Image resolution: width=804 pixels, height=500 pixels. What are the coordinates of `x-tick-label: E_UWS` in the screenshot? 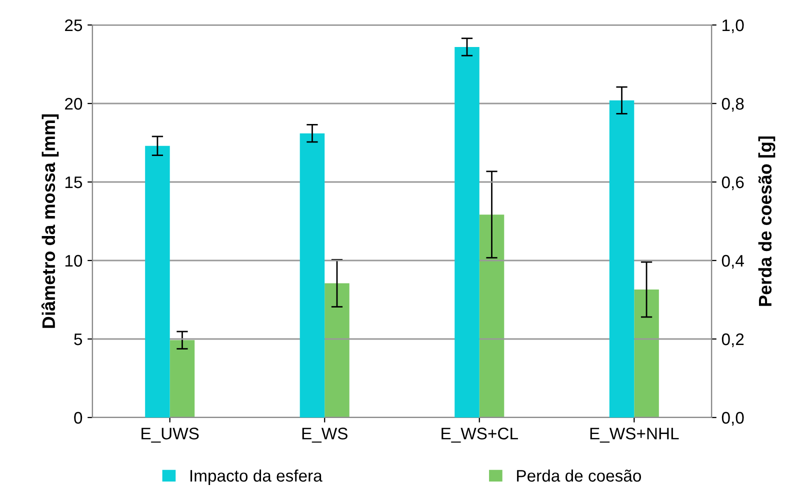 It's located at (170, 435).